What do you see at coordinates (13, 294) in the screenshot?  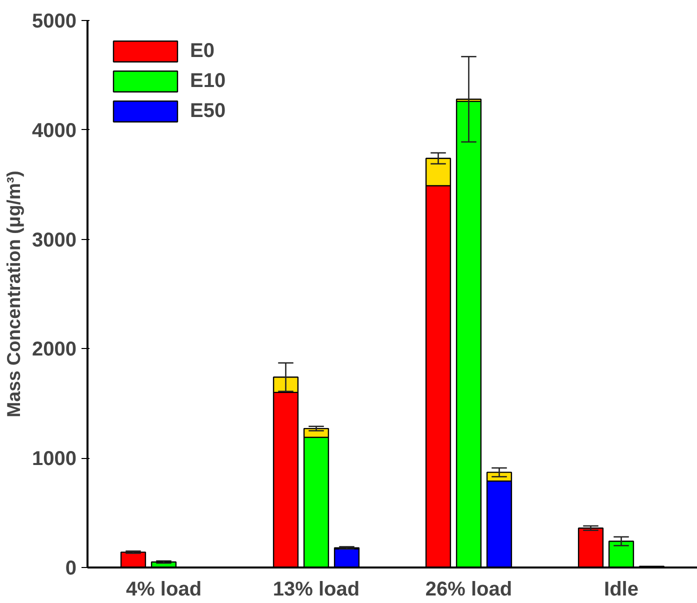 I see `y-axis-title: Mass Concentration (μg/m³)` at bounding box center [13, 294].